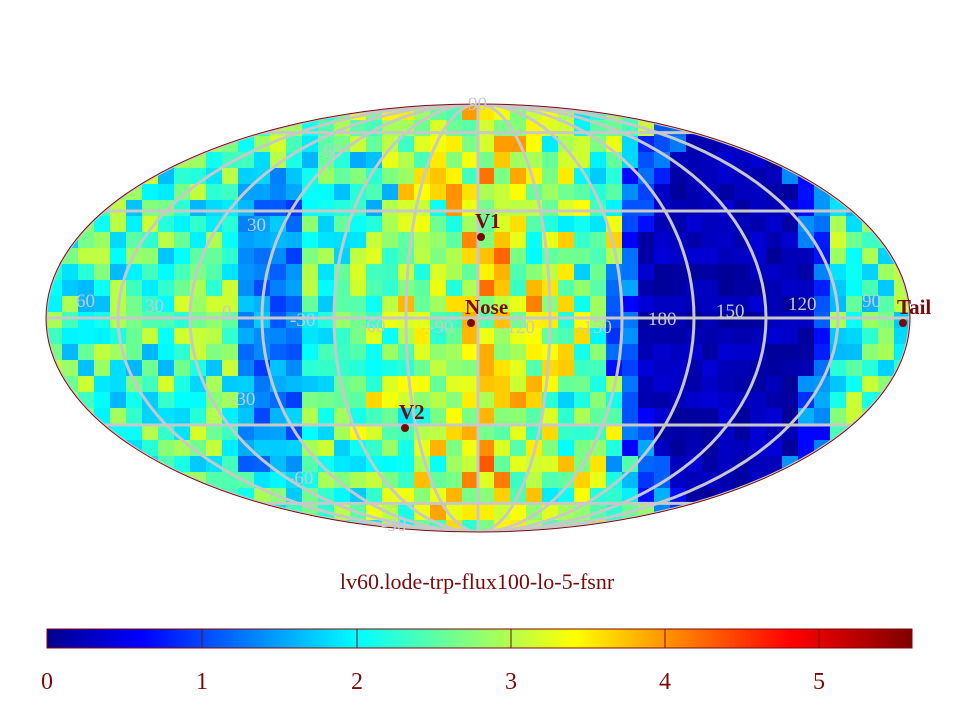 The width and height of the screenshot is (960, 720). Describe the element at coordinates (903, 323) in the screenshot. I see `marker-tail-dot` at that location.